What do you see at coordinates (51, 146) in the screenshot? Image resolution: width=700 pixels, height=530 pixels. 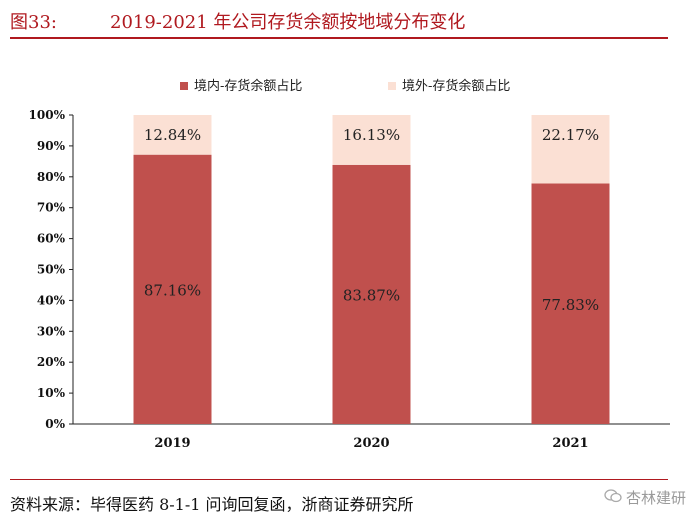 I see `y-tick-label: 90%` at bounding box center [51, 146].